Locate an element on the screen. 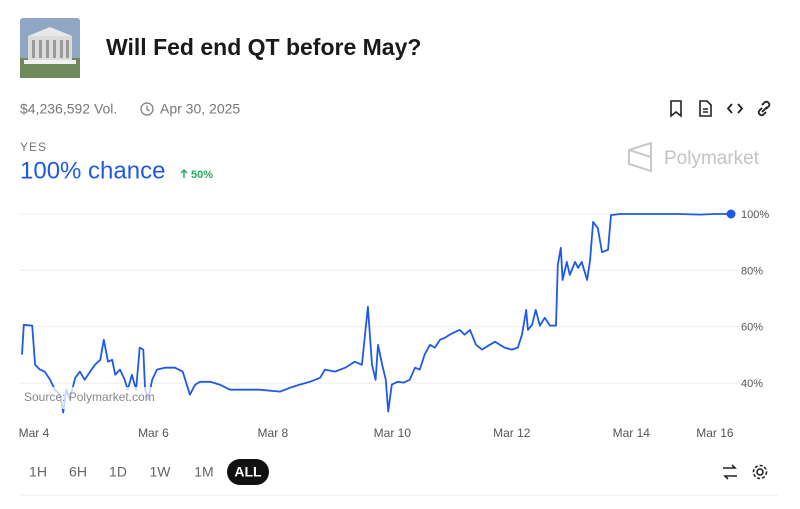 The width and height of the screenshot is (800, 509). range-button: ALL is located at coordinates (248, 472).